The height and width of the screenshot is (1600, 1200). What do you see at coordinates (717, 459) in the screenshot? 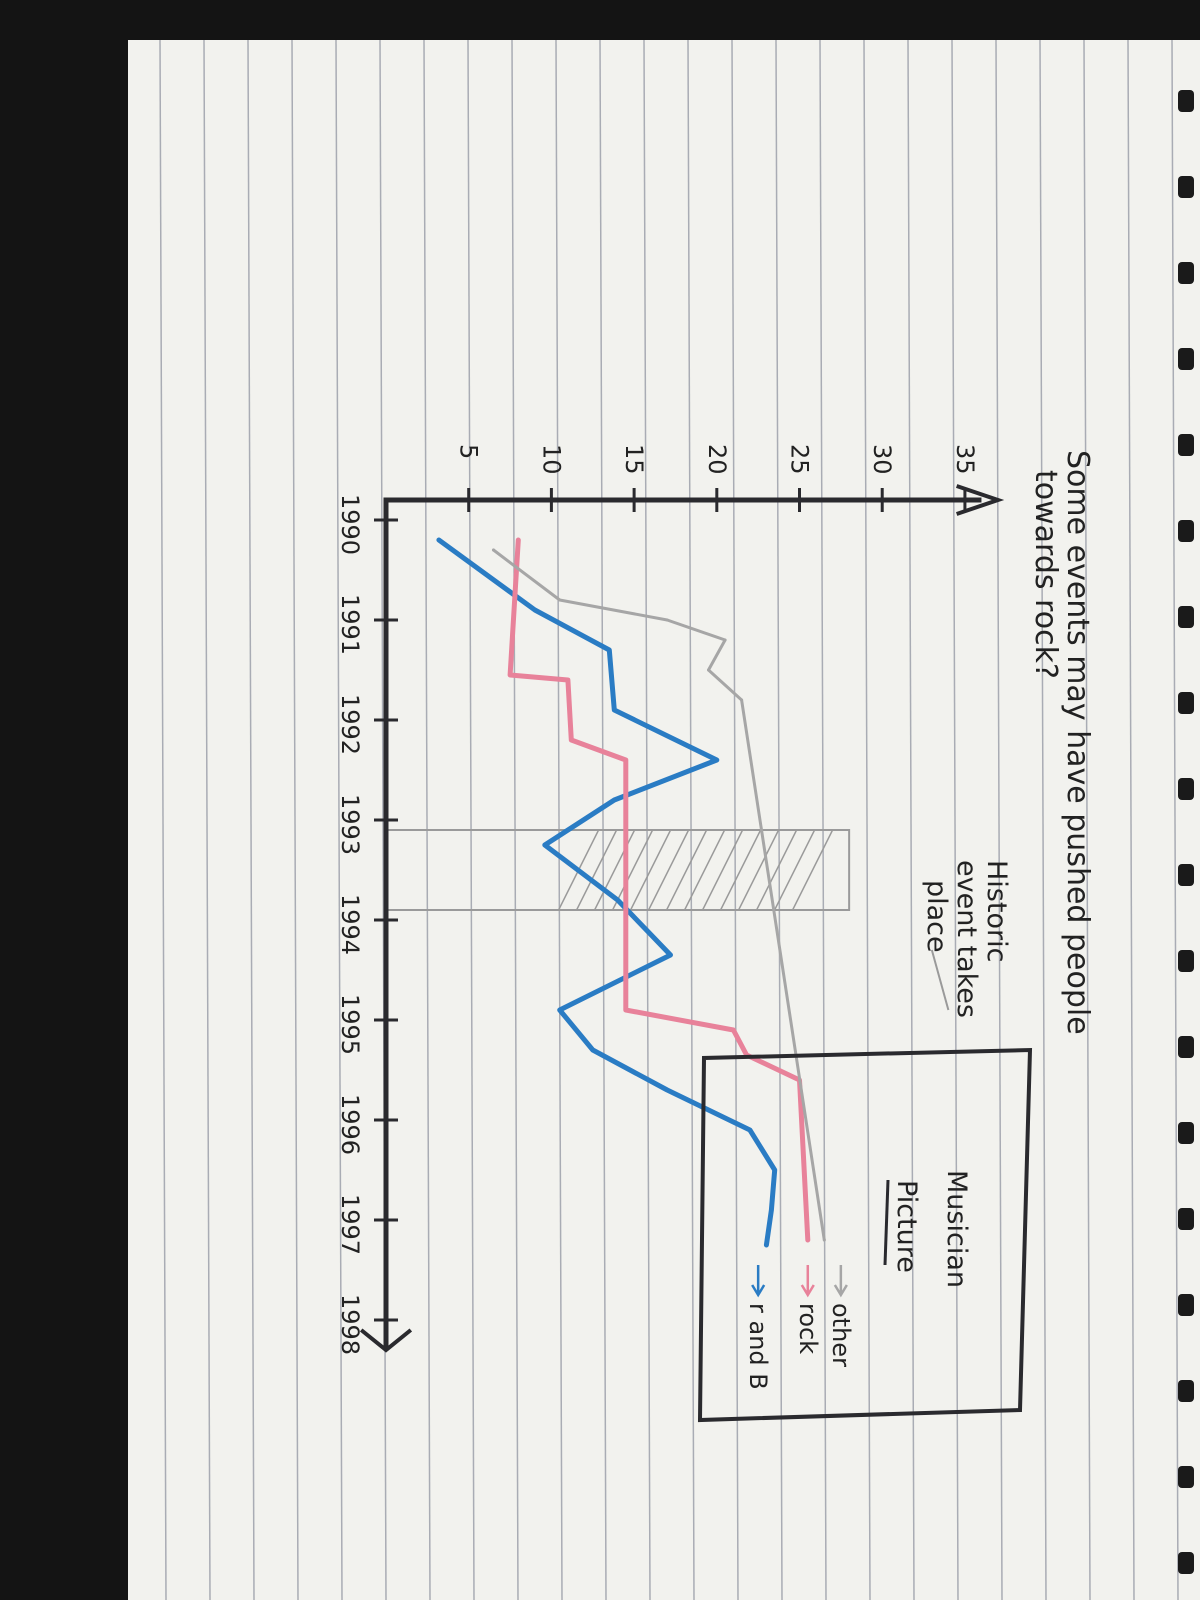
I see `y-tick-label: 20` at bounding box center [717, 459].